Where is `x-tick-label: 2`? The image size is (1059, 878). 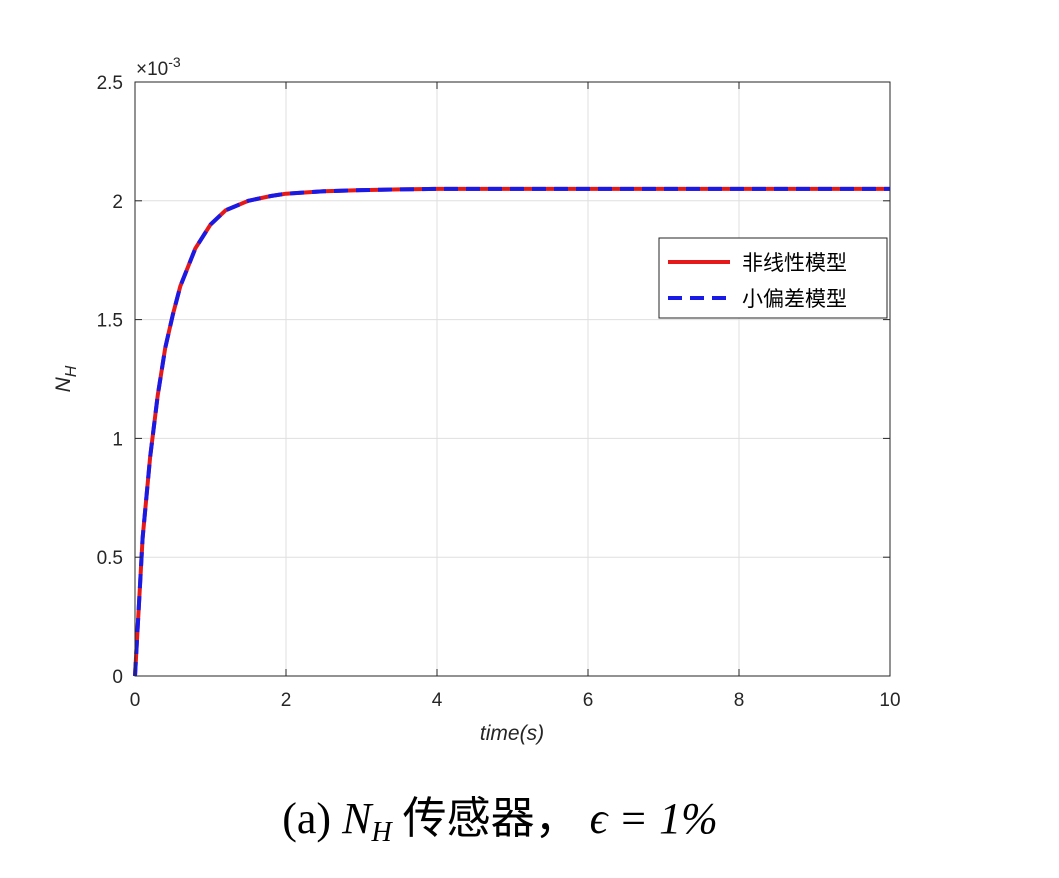
x-tick-label: 2 is located at coordinates (286, 700).